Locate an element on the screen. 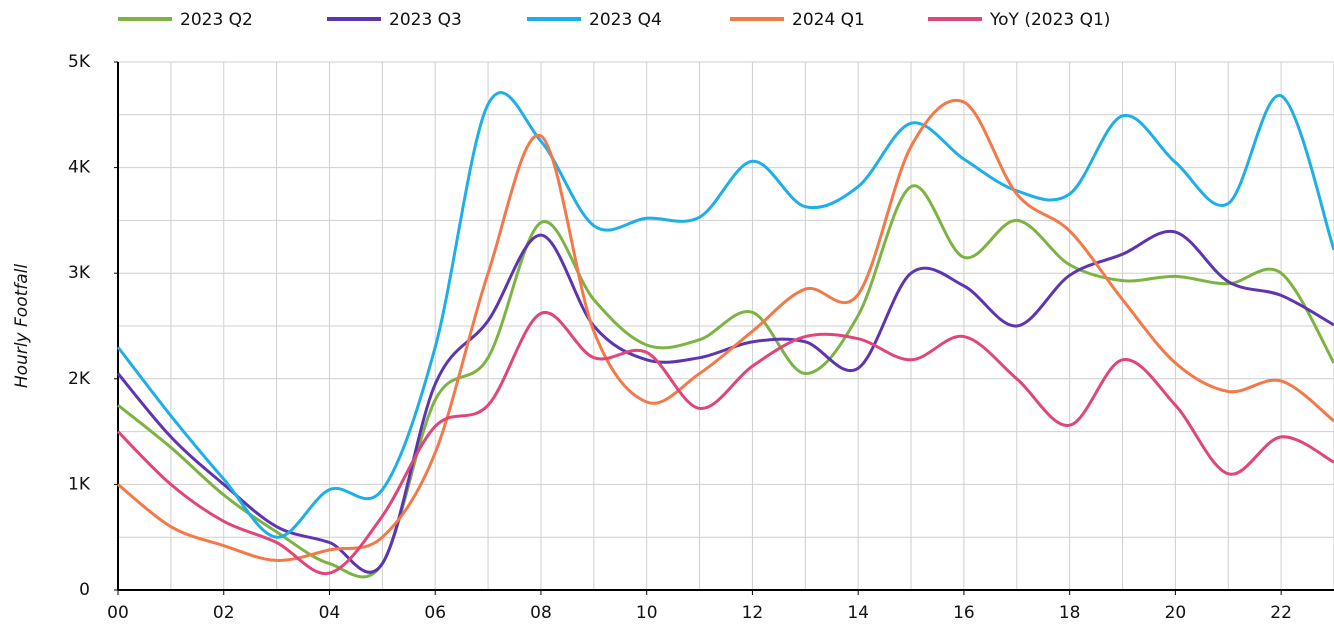 The image size is (1334, 630). x-tick-label: 16 is located at coordinates (964, 613).